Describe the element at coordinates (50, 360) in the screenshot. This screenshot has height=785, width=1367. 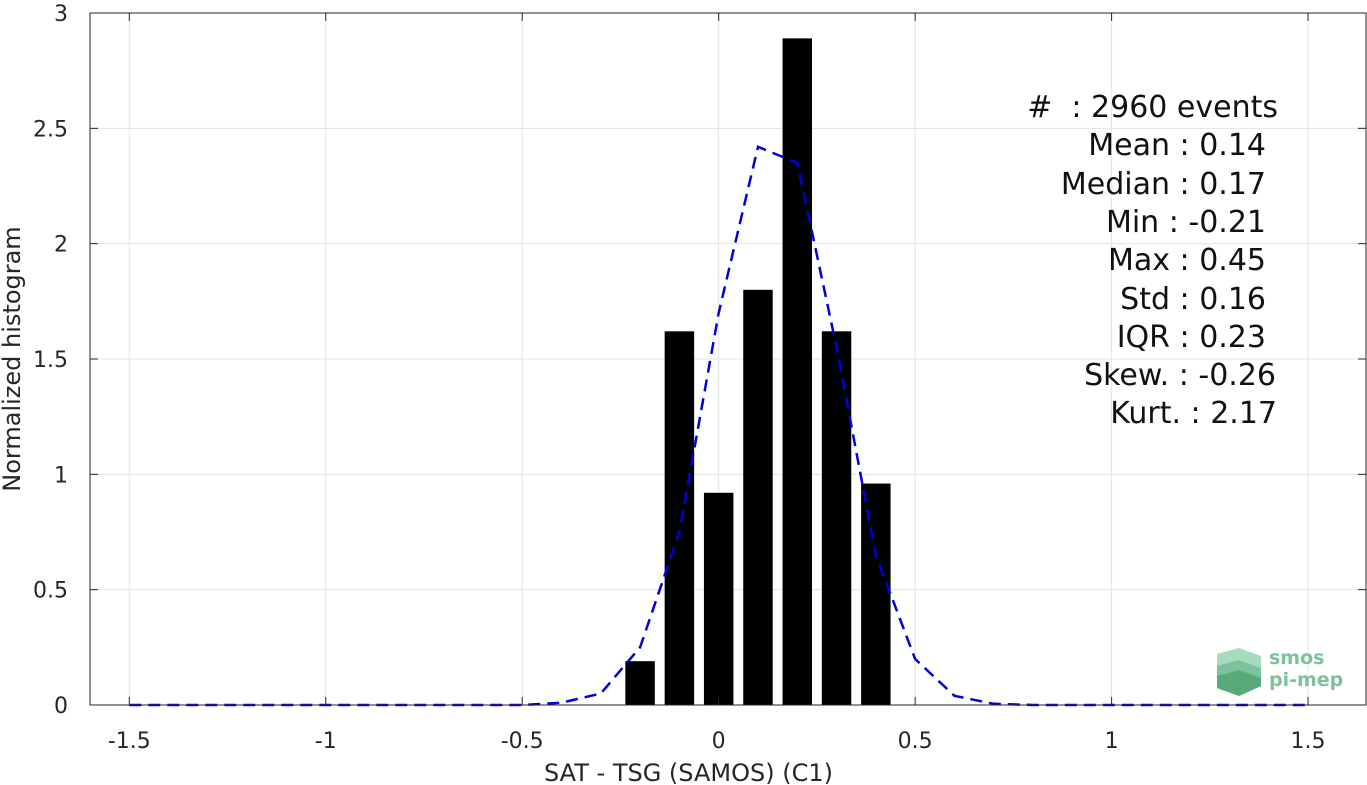
I see `y-tick-label: 1.5` at that location.